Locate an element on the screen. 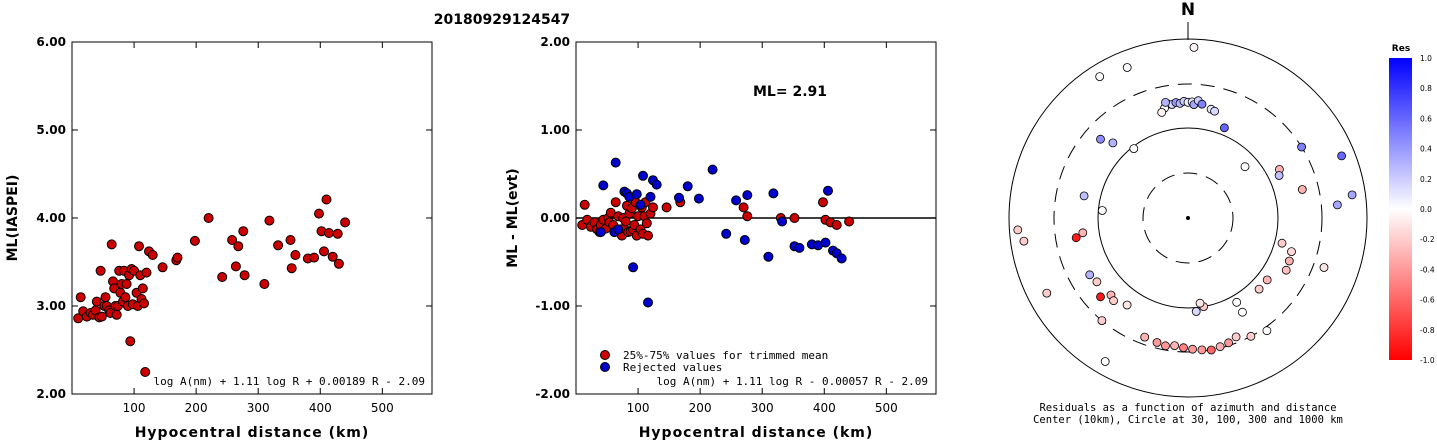 The height and width of the screenshot is (441, 1437). x-tick-label: 100 is located at coordinates (134, 408).